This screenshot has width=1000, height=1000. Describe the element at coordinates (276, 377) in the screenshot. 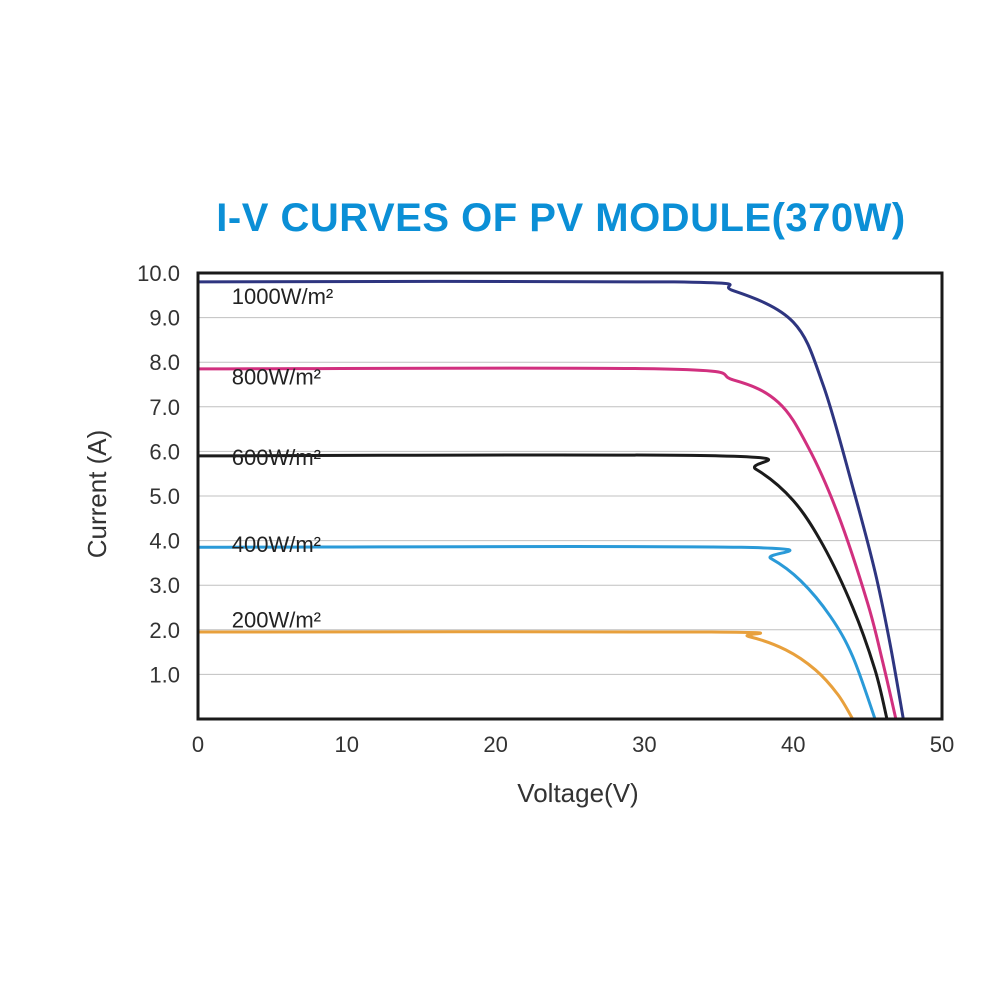

I see `curve-label: 800W/m²` at that location.